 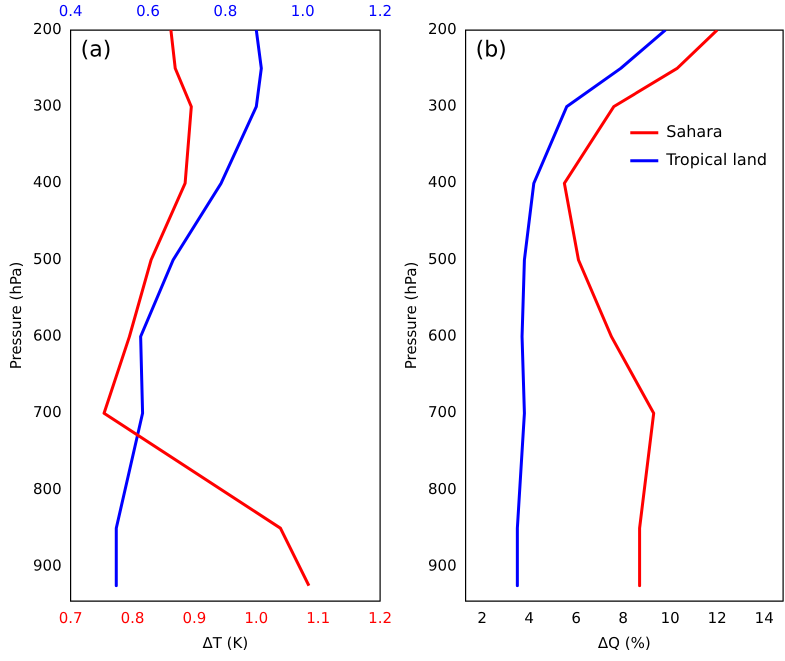 I want to click on legend-label: Tropical land, so click(x=716, y=159).